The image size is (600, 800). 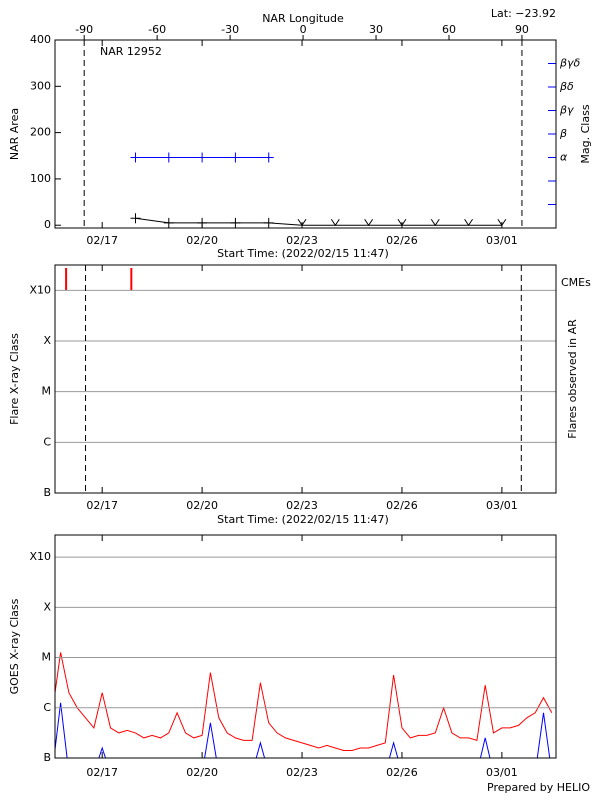 What do you see at coordinates (40, 132) in the screenshot?
I see `y-tick-label: 200` at bounding box center [40, 132].